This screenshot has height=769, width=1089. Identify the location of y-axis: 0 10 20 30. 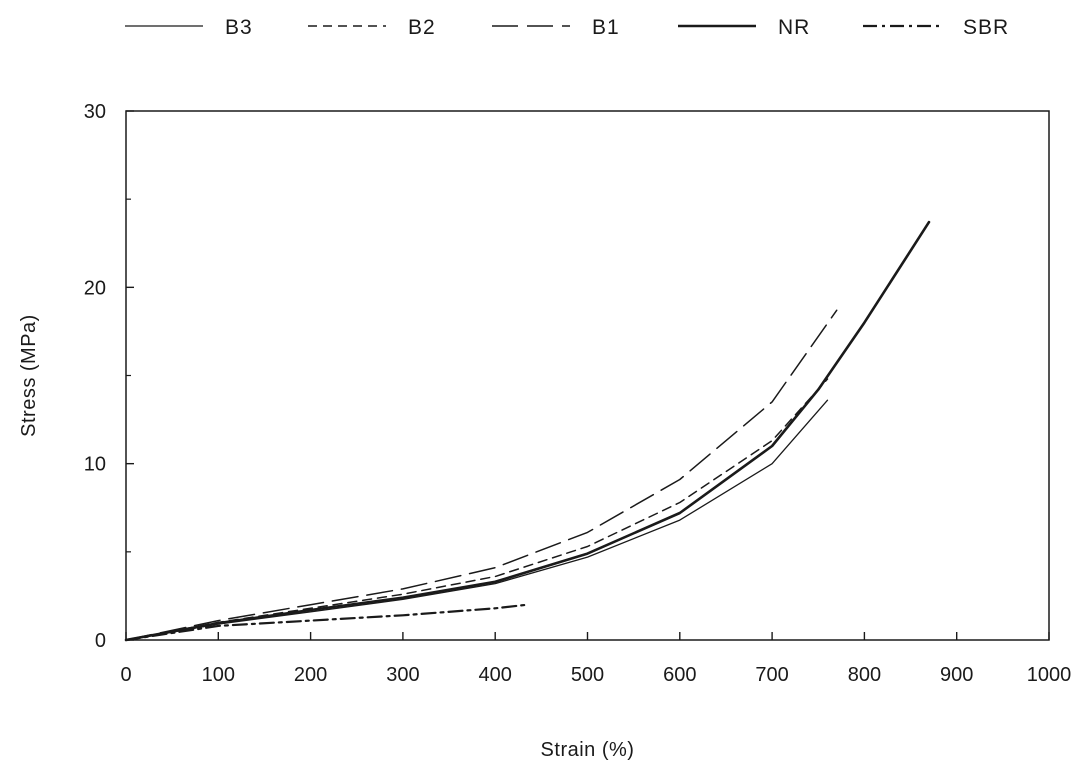
(109, 376).